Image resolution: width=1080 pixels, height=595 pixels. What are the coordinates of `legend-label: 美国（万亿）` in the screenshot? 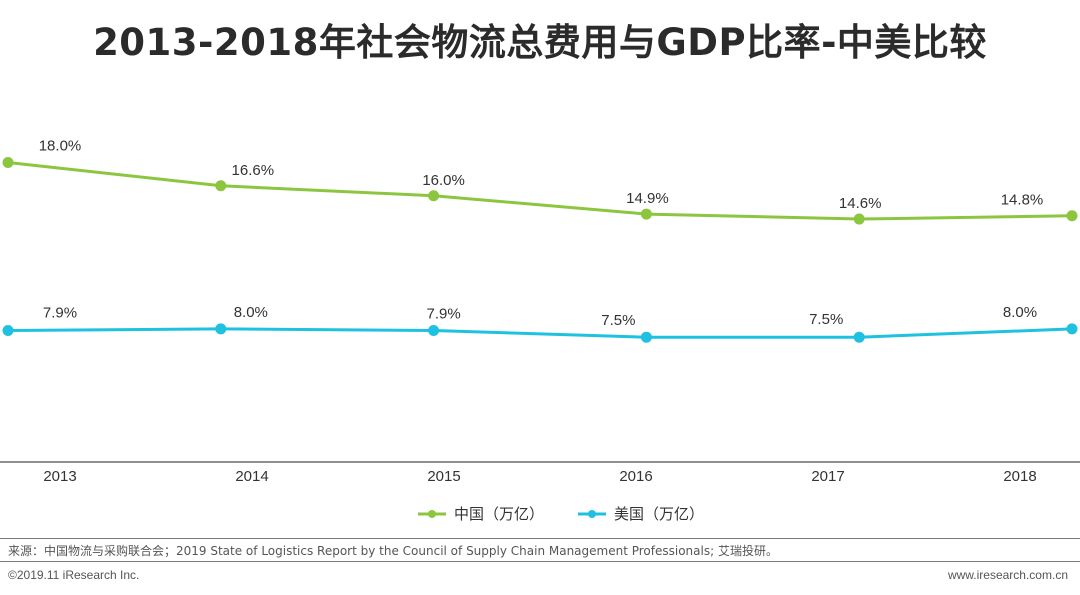 It's located at (659, 514).